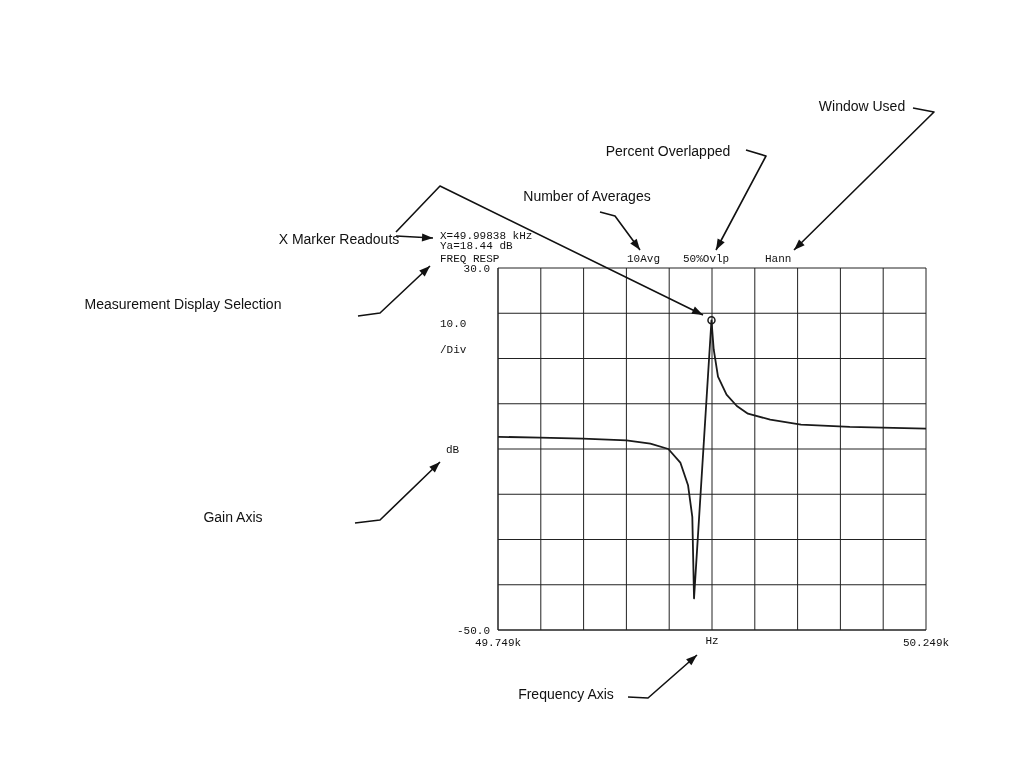 This screenshot has height=763, width=1027. Describe the element at coordinates (453, 323) in the screenshot. I see `text: 10.0` at that location.